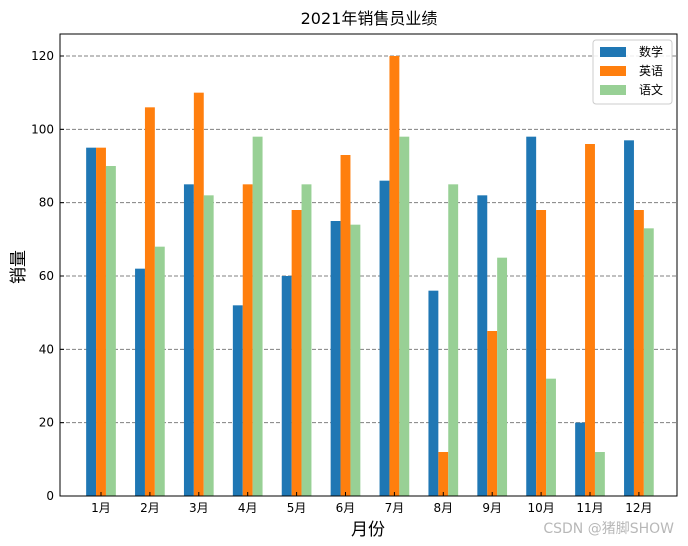 The height and width of the screenshot is (546, 688). I want to click on y-tick-label: 100, so click(42, 129).